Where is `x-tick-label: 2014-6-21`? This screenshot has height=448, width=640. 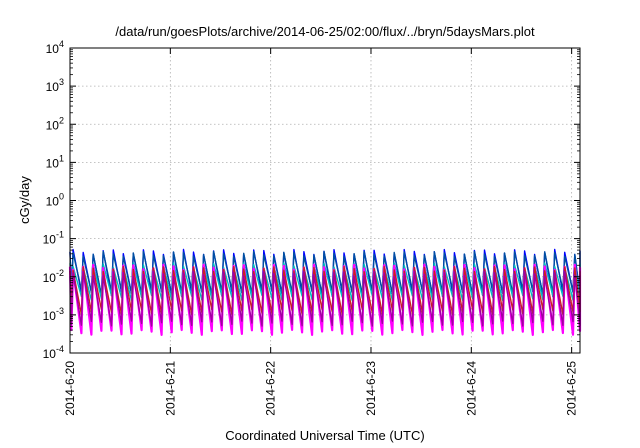
x-tick-label: 2014-6-21 is located at coordinates (170, 388).